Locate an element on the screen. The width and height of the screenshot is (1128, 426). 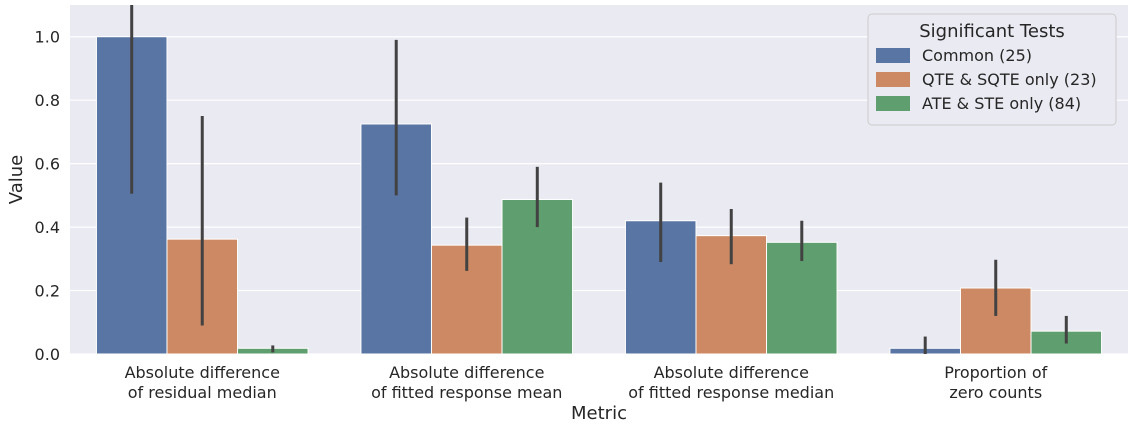
x-tick-line: Proportion of is located at coordinates (995, 372).